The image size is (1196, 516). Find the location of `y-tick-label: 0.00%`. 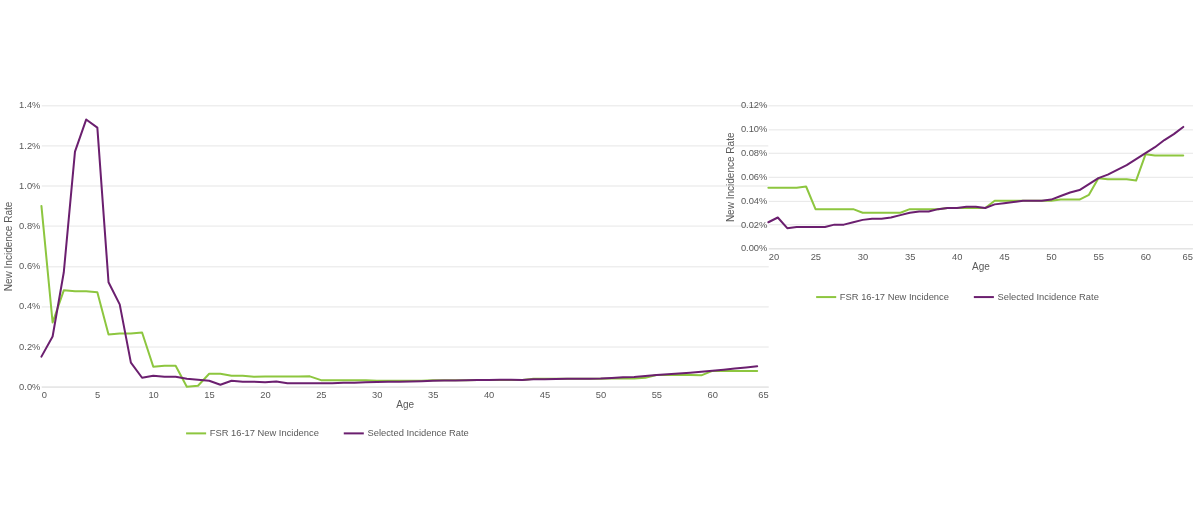

y-tick-label: 0.00% is located at coordinates (754, 248).